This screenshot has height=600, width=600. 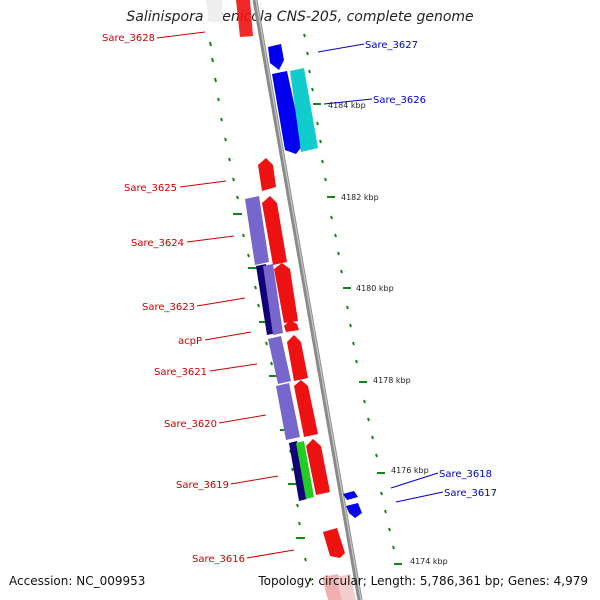 I want to click on gene-arrow-faded-top, so click(x=244, y=18).